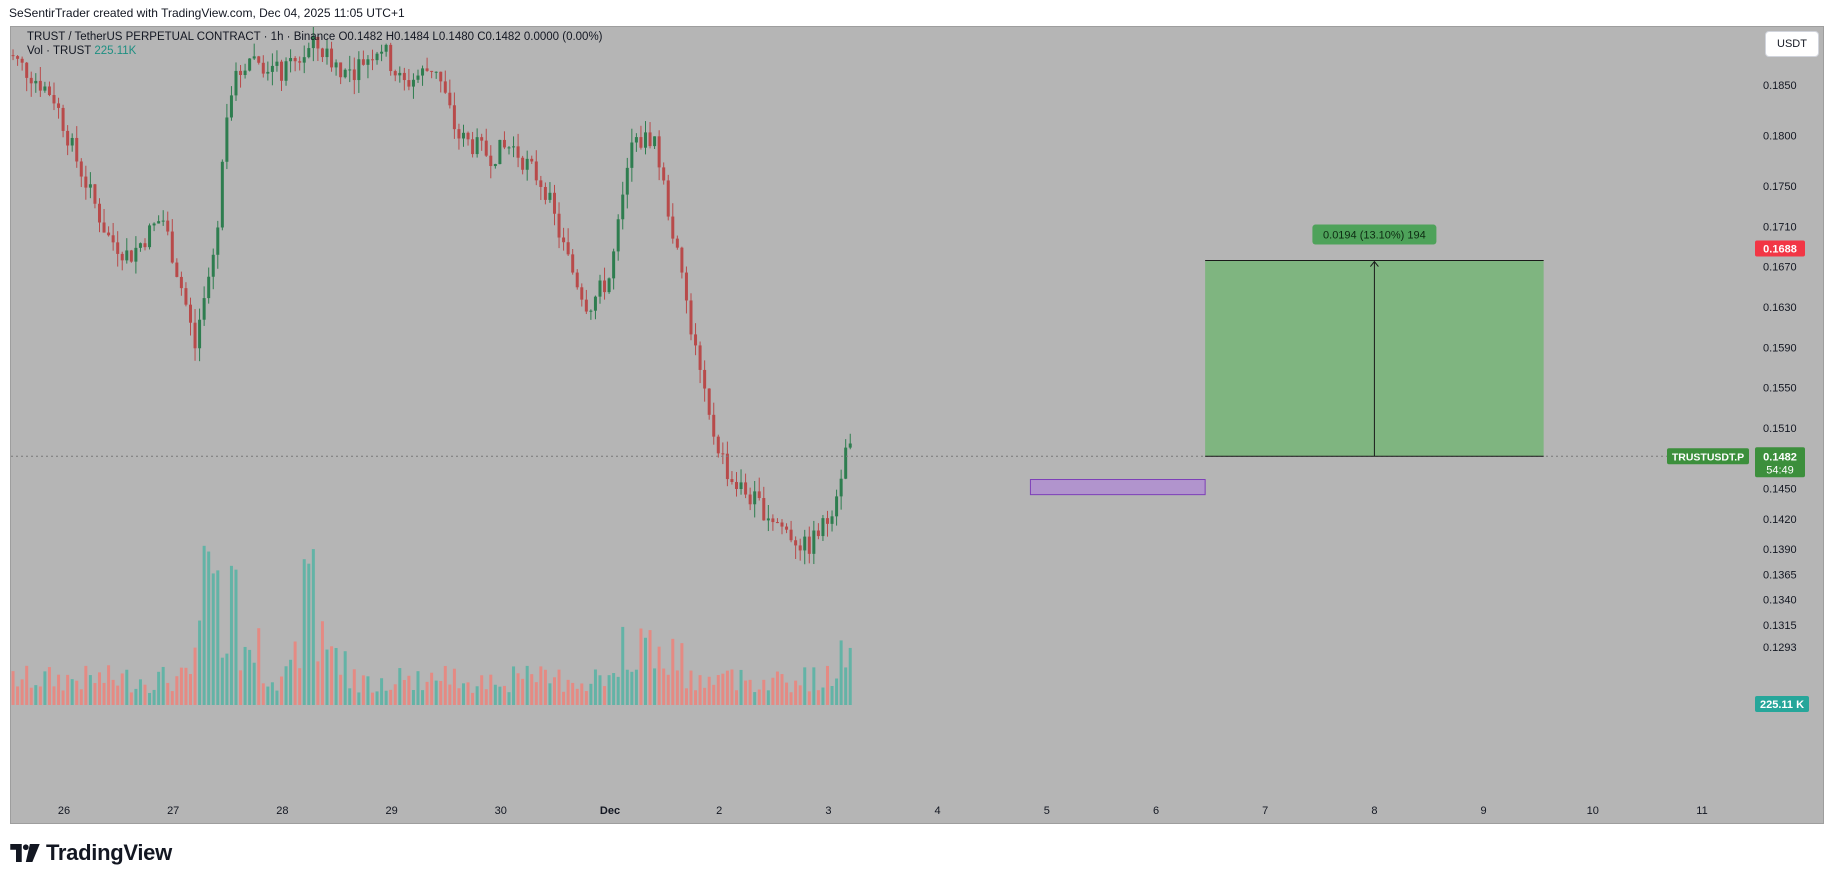  What do you see at coordinates (938, 811) in the screenshot?
I see `x-axis-tick-label: 4` at bounding box center [938, 811].